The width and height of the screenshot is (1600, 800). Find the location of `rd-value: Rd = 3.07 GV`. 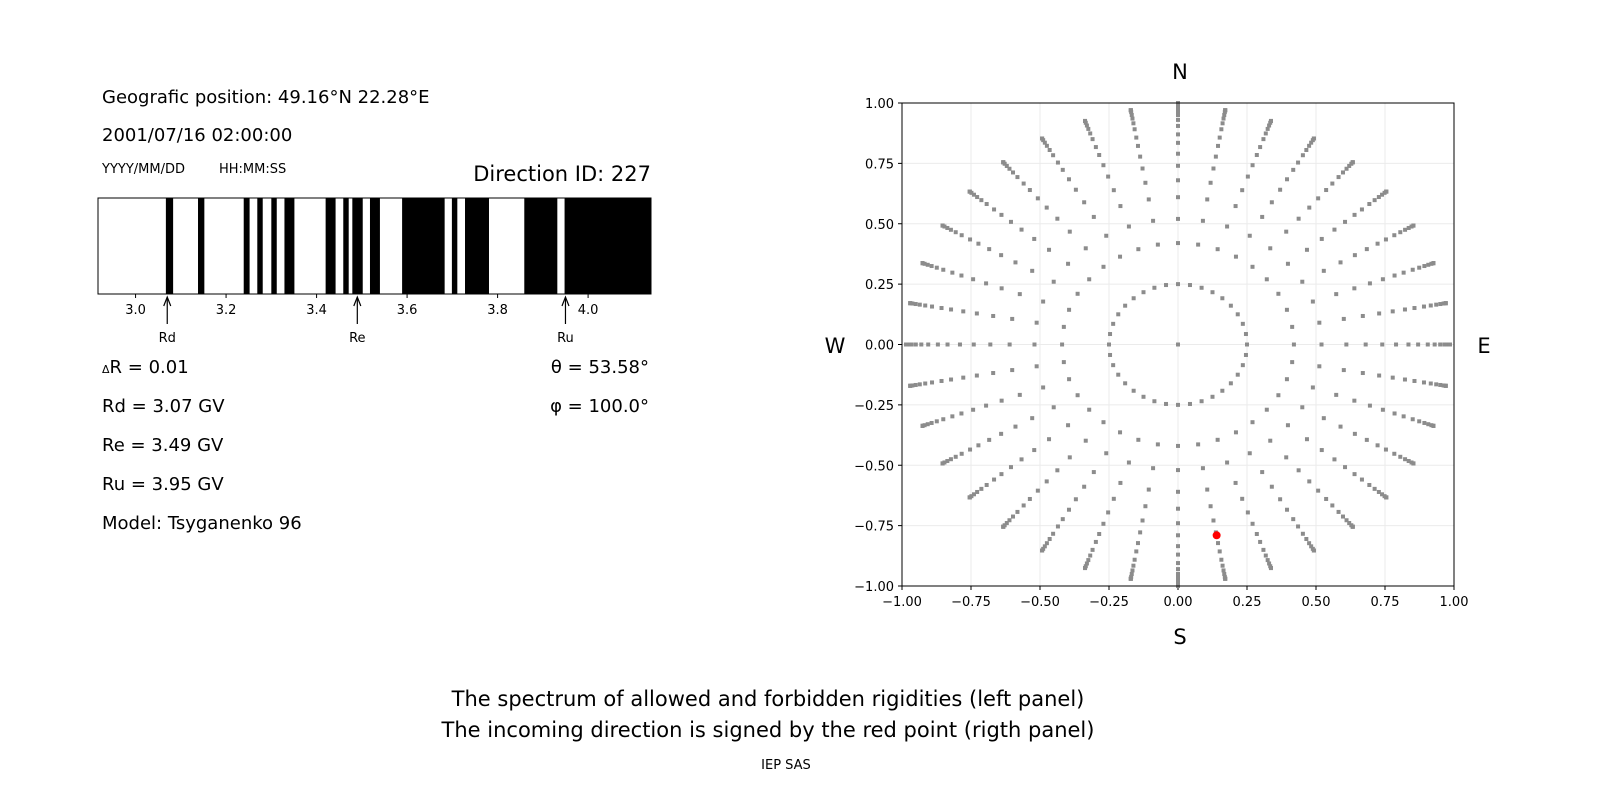

rd-value: Rd = 3.07 GV is located at coordinates (163, 406).